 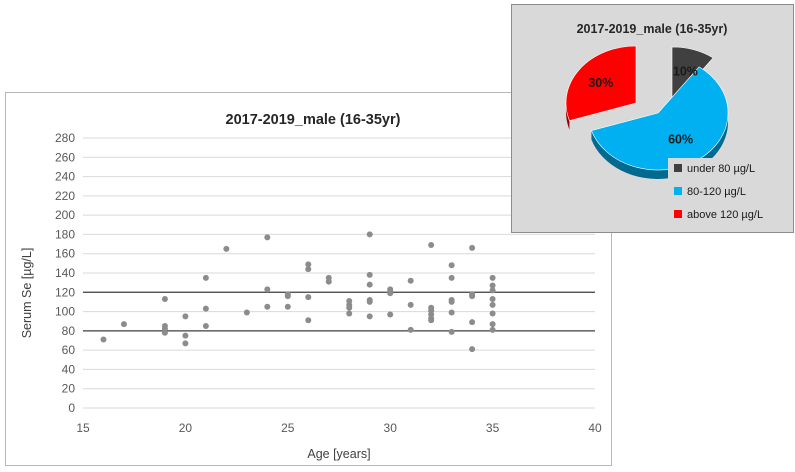 I want to click on y-tick-label: 120, so click(x=65, y=292).